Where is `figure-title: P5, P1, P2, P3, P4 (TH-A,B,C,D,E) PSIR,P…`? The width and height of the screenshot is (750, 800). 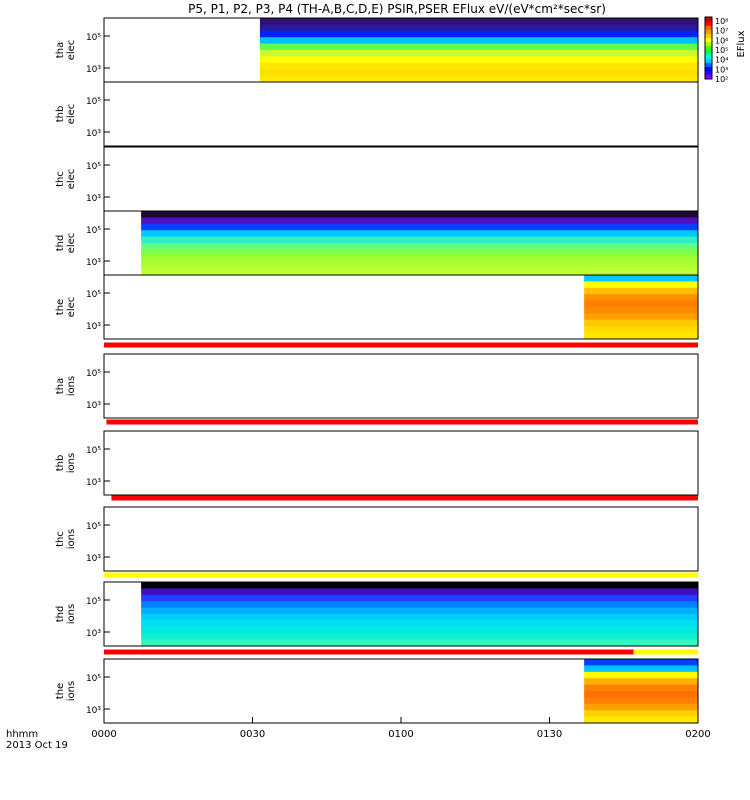
figure-title: P5, P1, P2, P3, P4 (TH-A,B,C,D,E) PSIR,P… is located at coordinates (397, 9).